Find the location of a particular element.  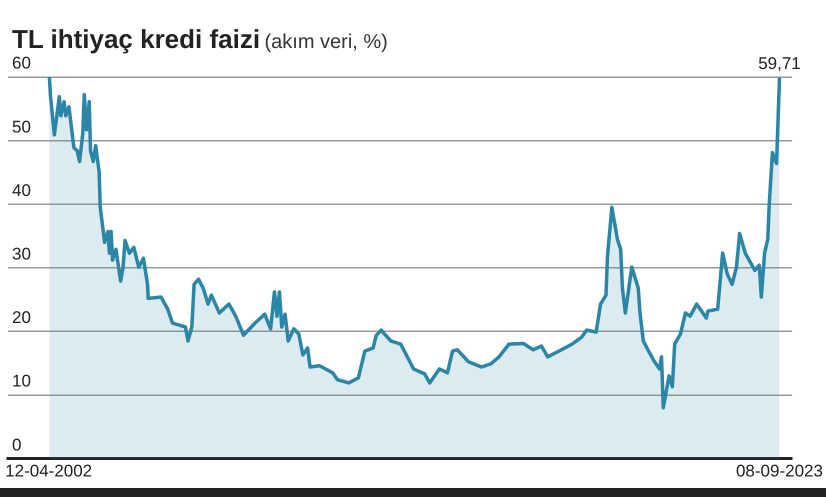

y-tick-label: 30 is located at coordinates (21, 254).